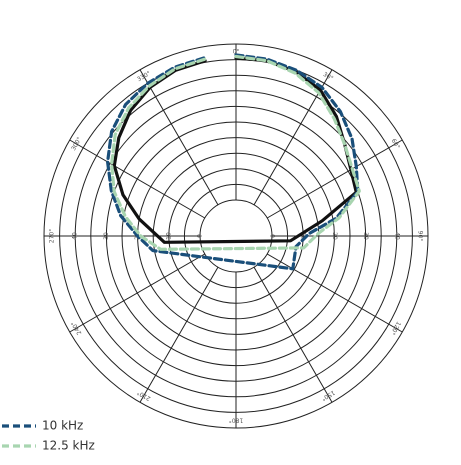  I want to click on angle-tick-label: 300°, so click(76, 144).